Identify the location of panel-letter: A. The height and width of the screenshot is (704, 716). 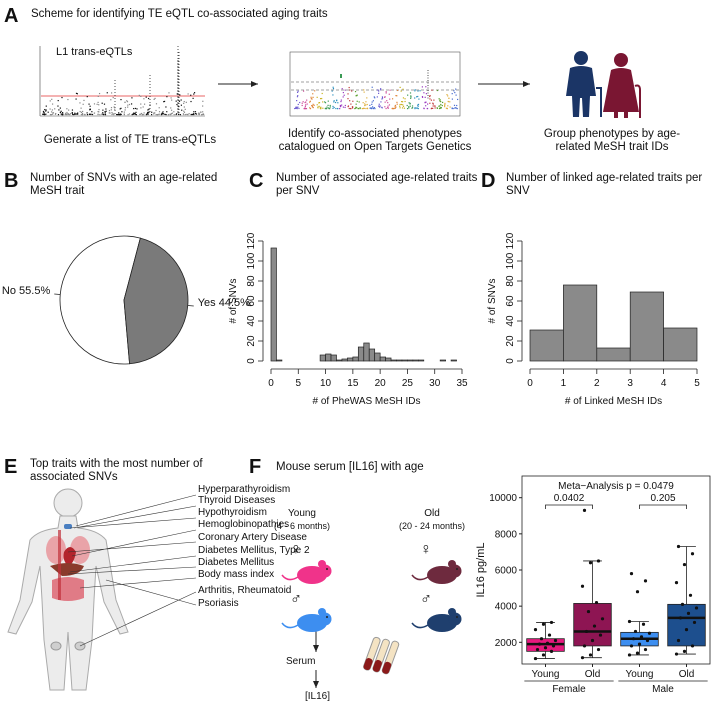
(11, 16).